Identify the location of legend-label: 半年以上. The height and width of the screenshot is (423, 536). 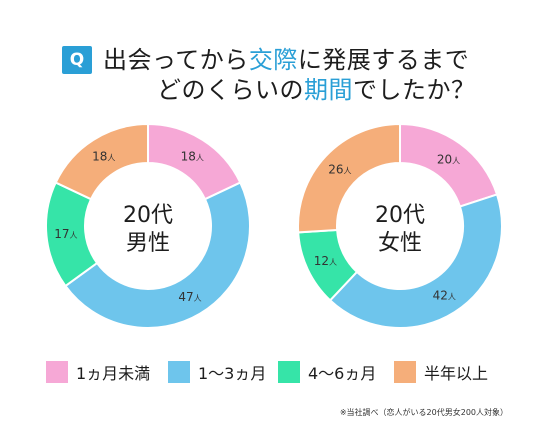
(456, 373).